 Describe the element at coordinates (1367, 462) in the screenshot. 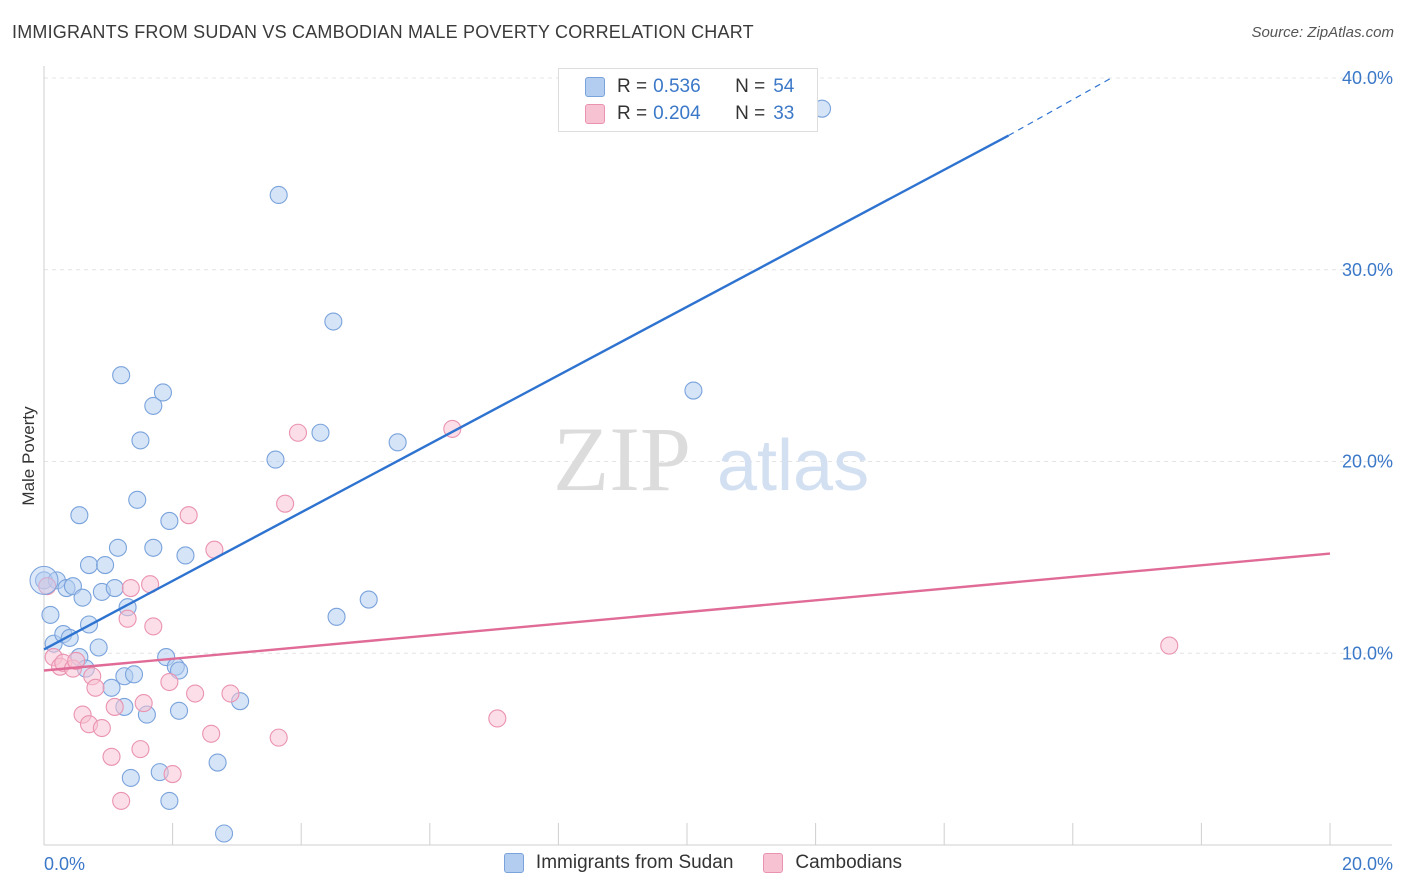

I see `y-tick-label: 20.0%` at that location.